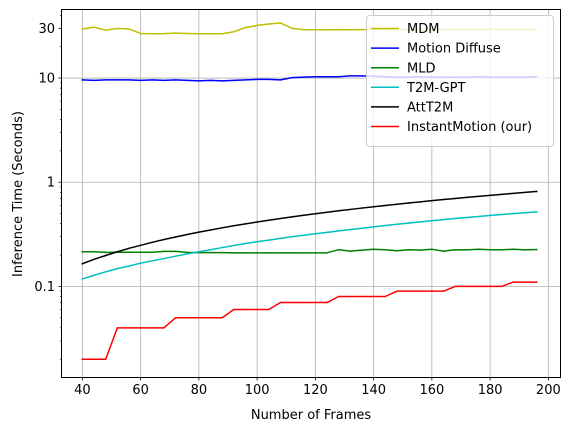  I want to click on y-tick-label: 30, so click(46, 29).